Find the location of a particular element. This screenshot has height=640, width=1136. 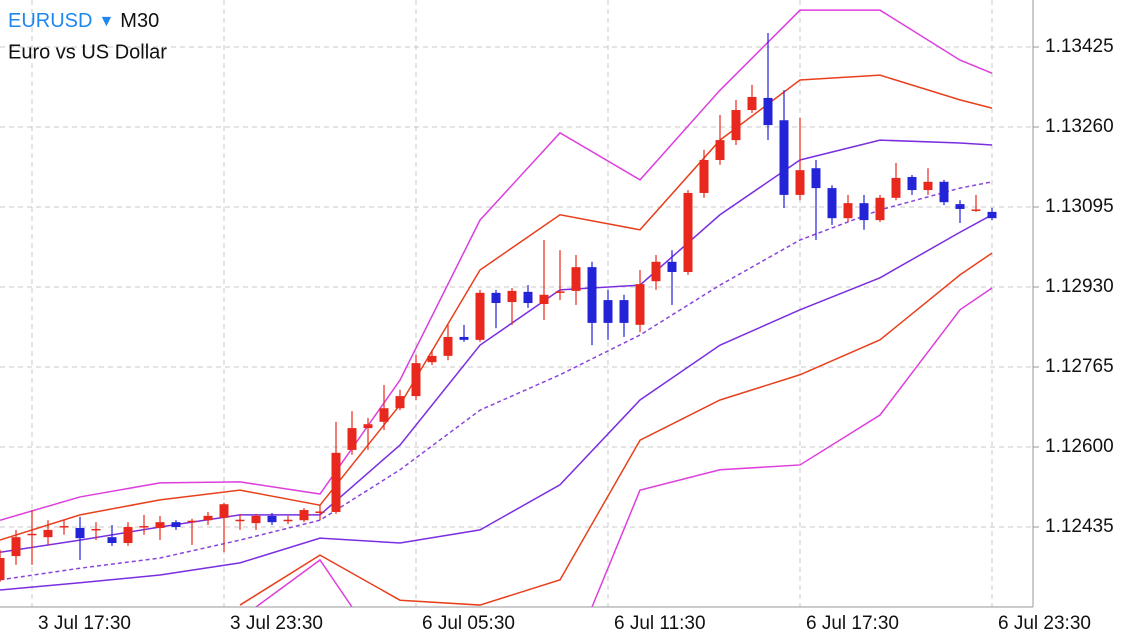

symbol: EURUSD is located at coordinates (50, 21).